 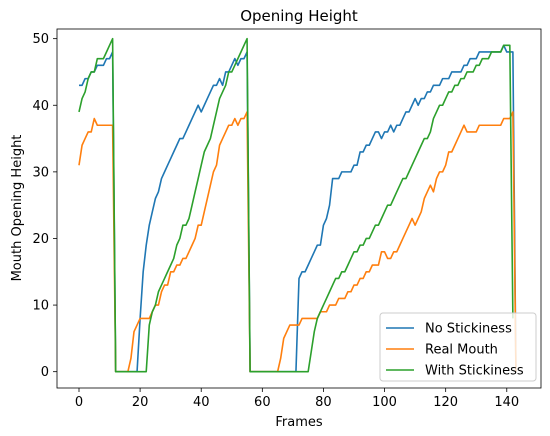 I want to click on y-tick-label: 30, so click(x=40, y=172).